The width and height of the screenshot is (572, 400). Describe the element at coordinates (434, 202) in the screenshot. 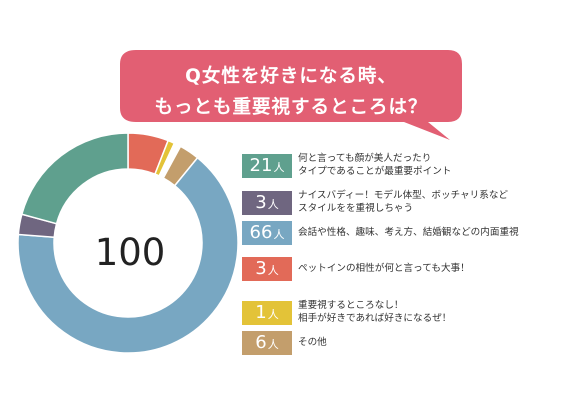

I see `legend-label: ナイスバディー！モデル体型、ボッチャリ系など スタイルをを重視しちゃう` at that location.